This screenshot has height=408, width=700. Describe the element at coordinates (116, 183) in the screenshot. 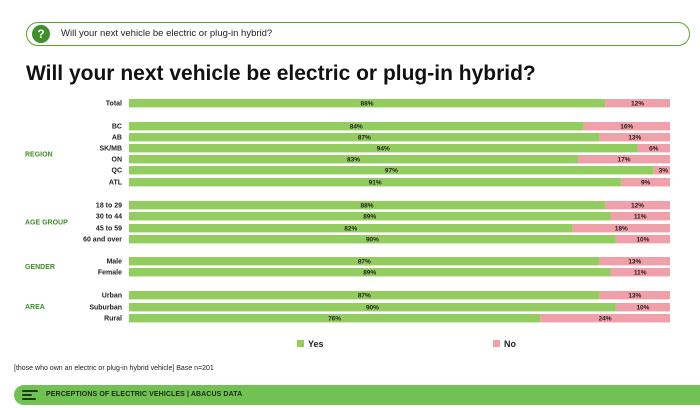

I see `row-label: ATL` at that location.